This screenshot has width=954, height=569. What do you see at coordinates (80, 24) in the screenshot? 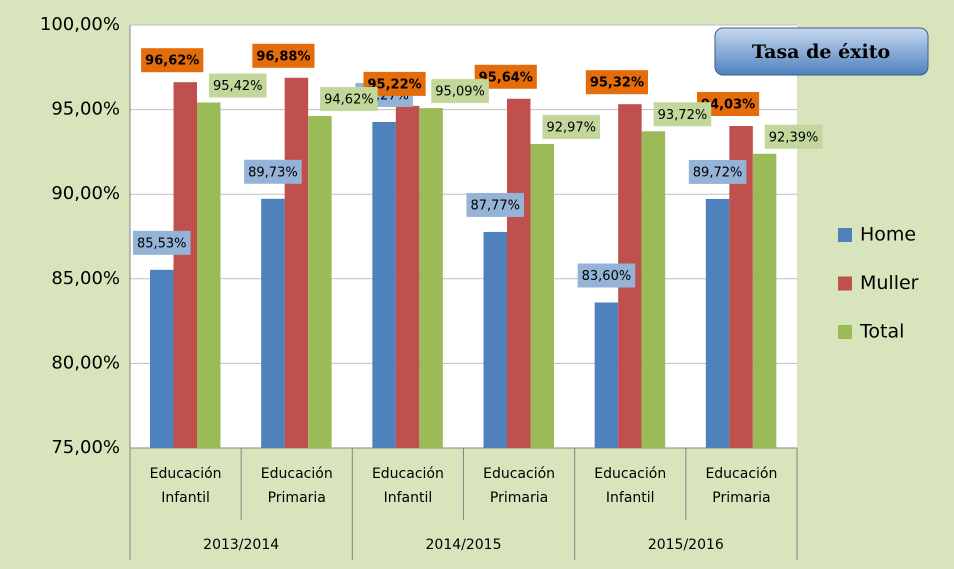
I see `y-tick-label: 100,00%` at bounding box center [80, 24].